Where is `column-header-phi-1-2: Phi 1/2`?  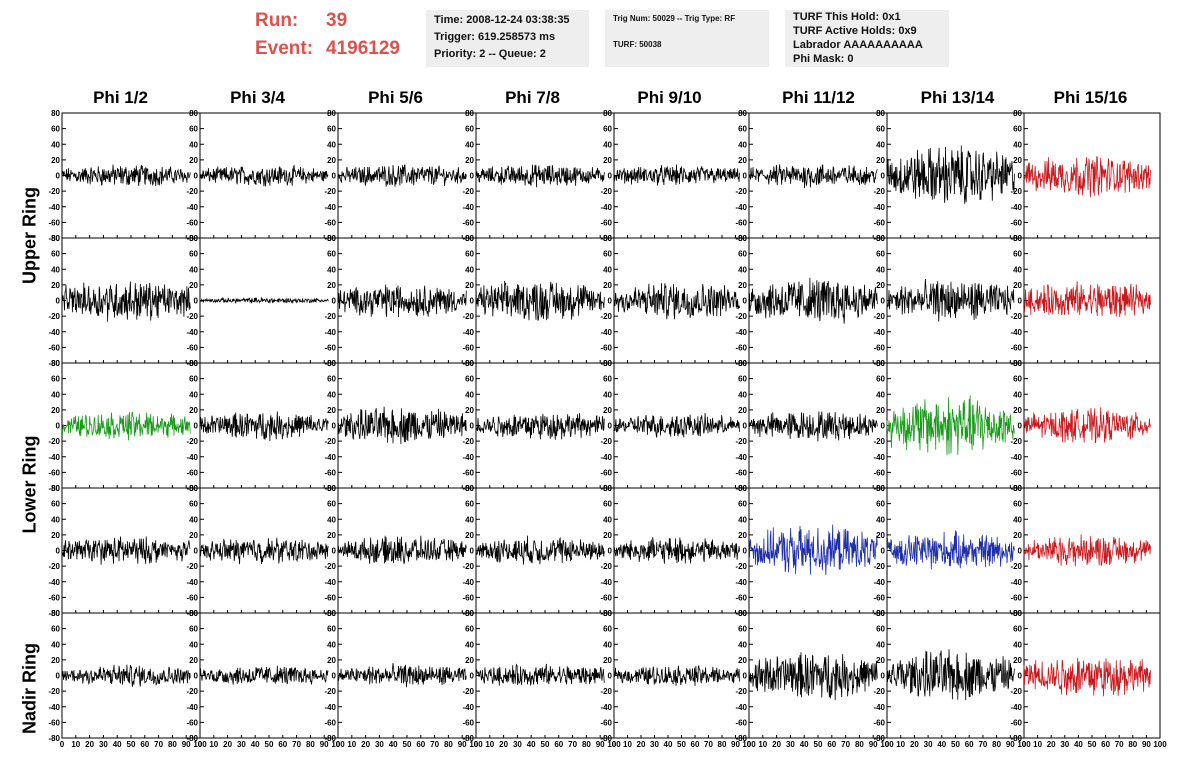 column-header-phi-1-2: Phi 1/2 is located at coordinates (120, 97).